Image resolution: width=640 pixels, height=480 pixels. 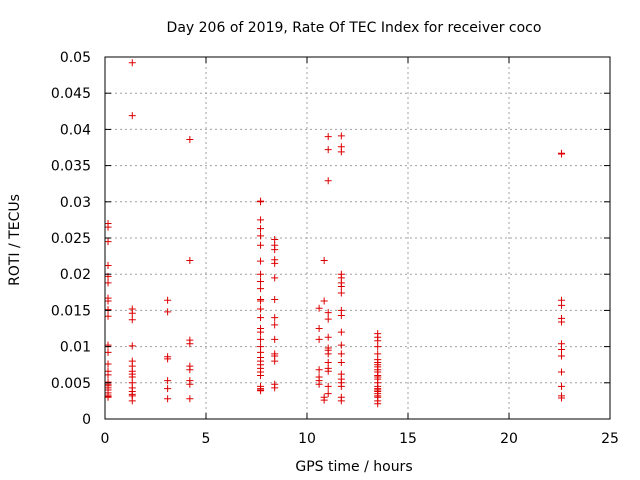 I want to click on x-axis-tick-labels: 0 5 10 15 20 25, so click(x=360, y=439).